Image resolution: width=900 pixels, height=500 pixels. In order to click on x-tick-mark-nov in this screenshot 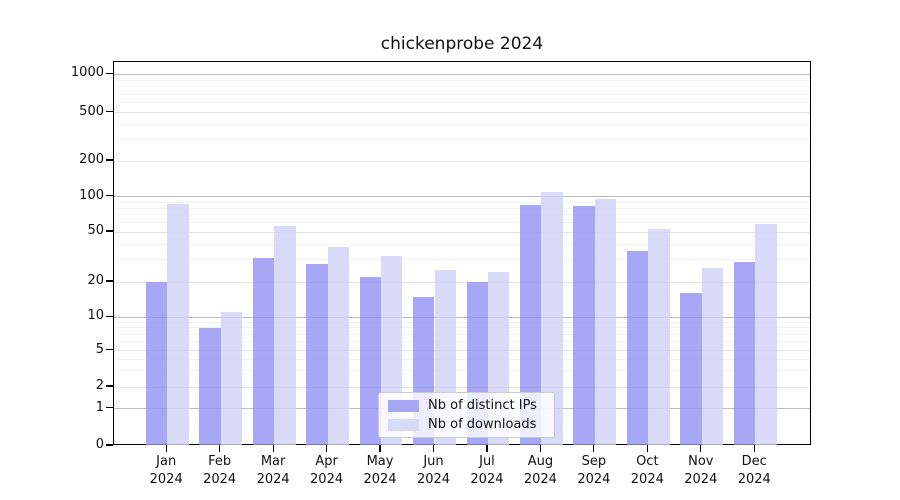, I will do `click(701, 448)`.